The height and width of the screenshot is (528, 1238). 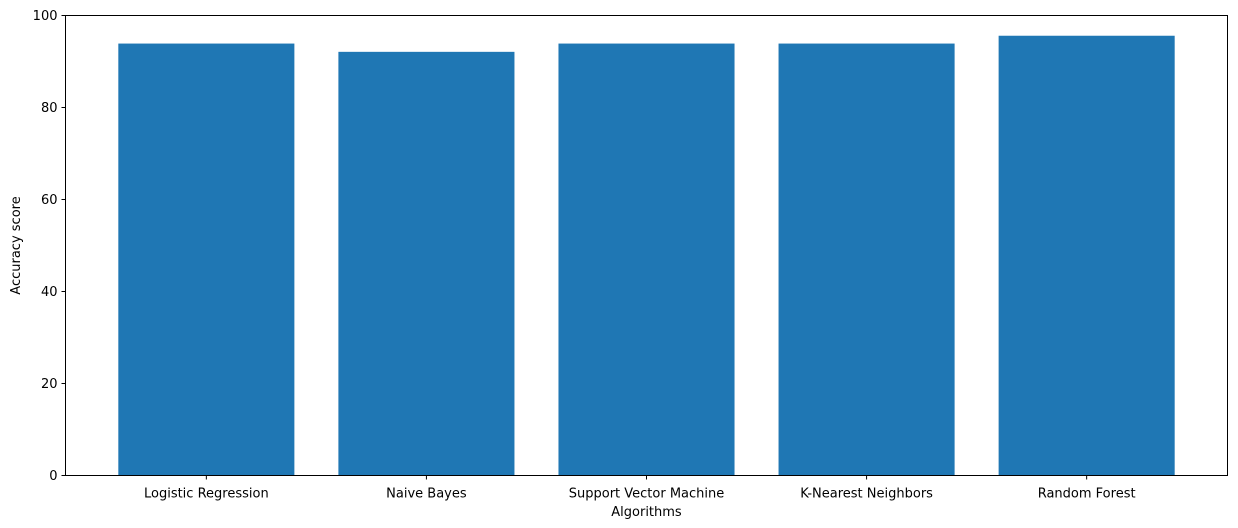 What do you see at coordinates (49, 384) in the screenshot?
I see `y-tick-label: 20` at bounding box center [49, 384].